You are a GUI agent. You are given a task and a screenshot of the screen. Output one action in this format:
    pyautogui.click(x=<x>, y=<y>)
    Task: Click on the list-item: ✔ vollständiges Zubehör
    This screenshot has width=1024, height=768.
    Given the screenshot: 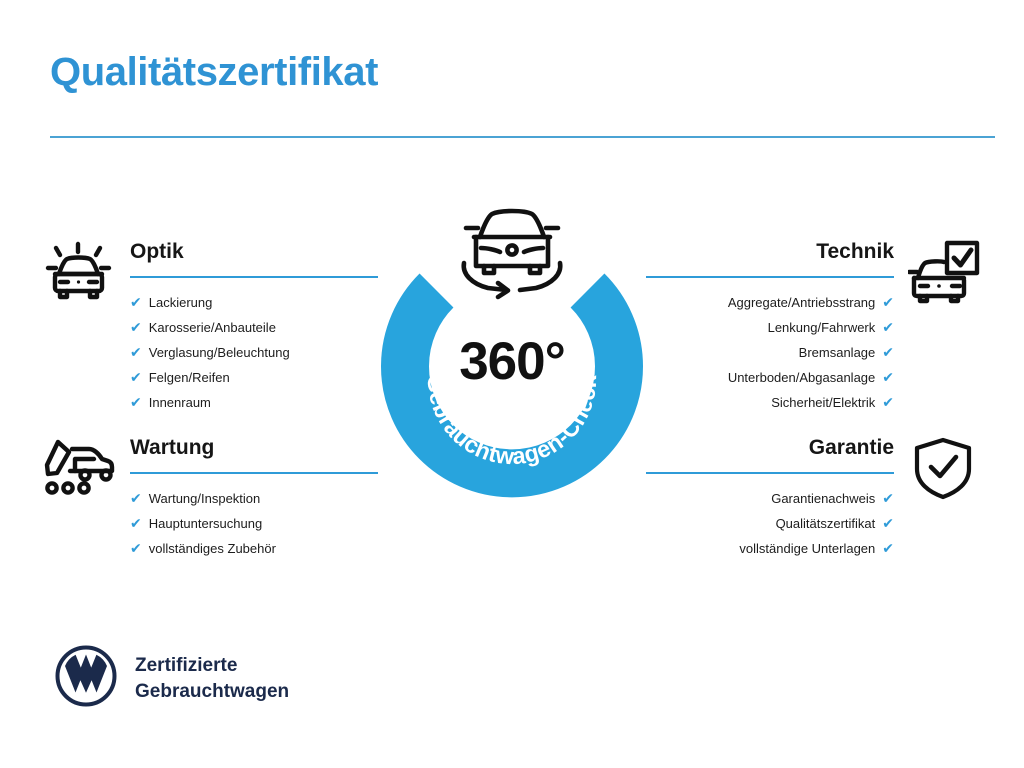 What is the action you would take?
    pyautogui.click(x=254, y=548)
    